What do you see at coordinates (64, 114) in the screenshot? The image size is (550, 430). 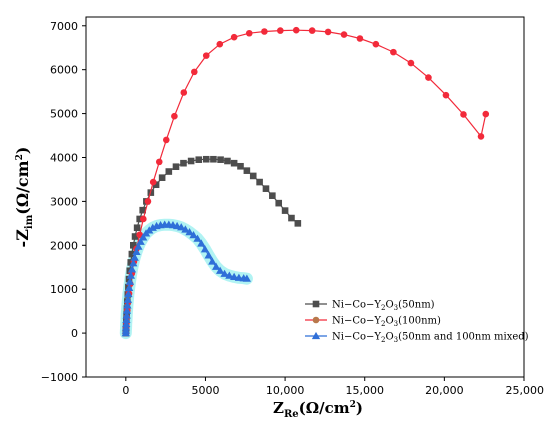 I see `y-tick-label: 5000` at bounding box center [64, 114].